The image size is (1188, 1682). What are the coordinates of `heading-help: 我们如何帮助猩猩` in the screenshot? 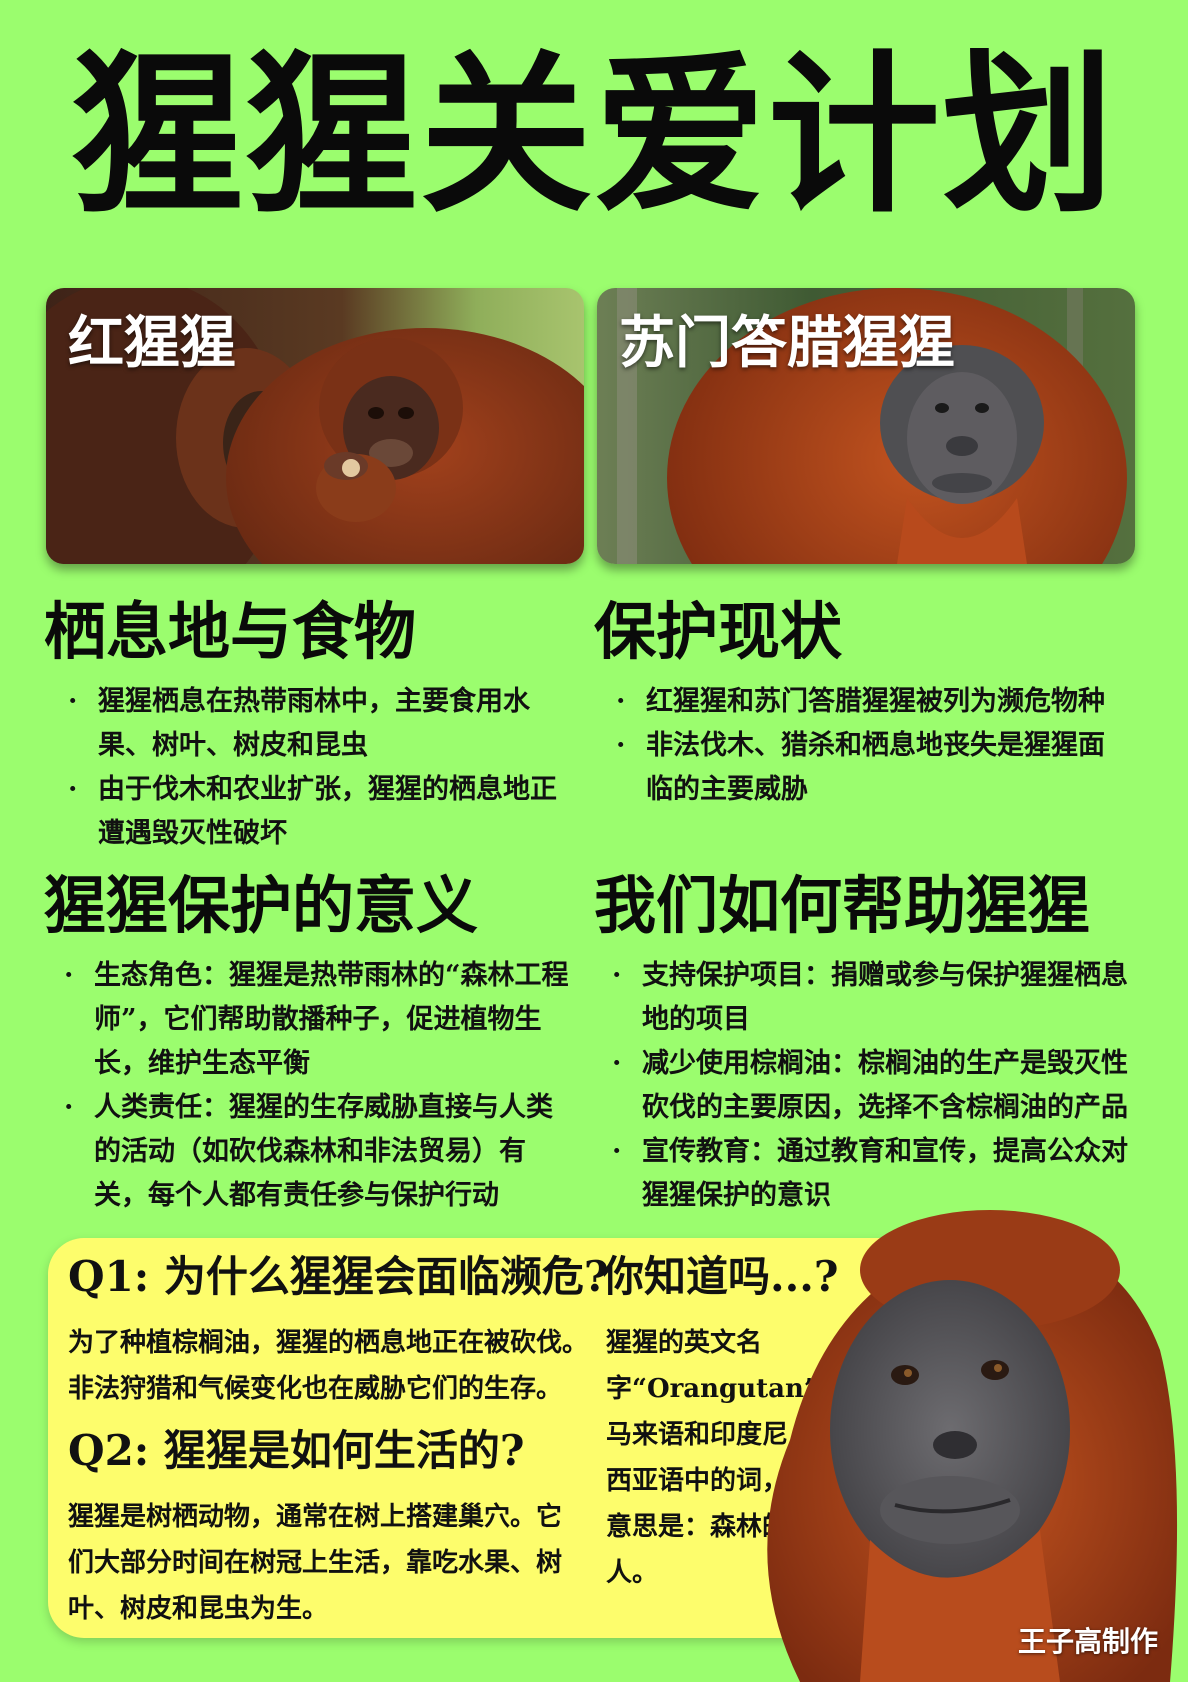 It's located at (842, 905).